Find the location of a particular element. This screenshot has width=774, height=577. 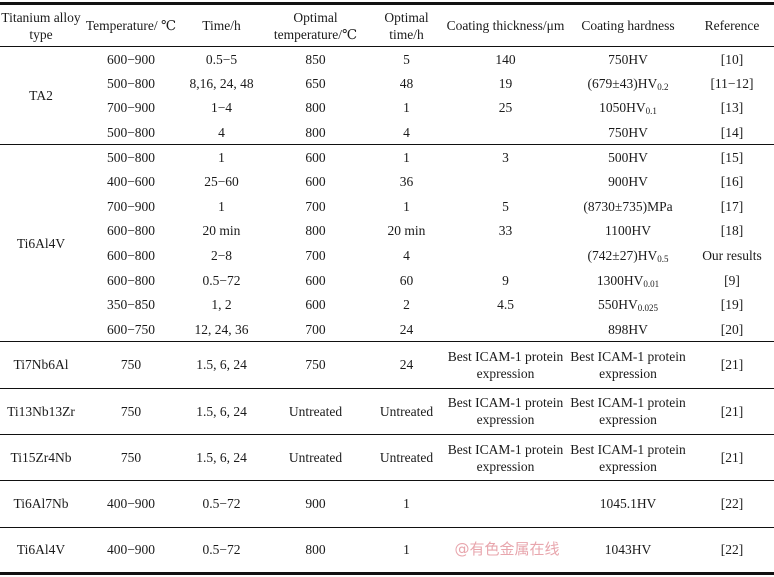

optimal-time-cell: 20 min is located at coordinates (406, 231).